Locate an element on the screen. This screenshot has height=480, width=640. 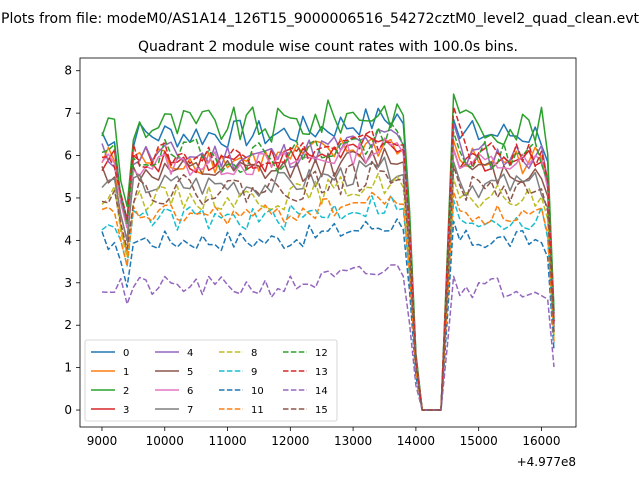
legend-item-5: 5 is located at coordinates (174, 372).